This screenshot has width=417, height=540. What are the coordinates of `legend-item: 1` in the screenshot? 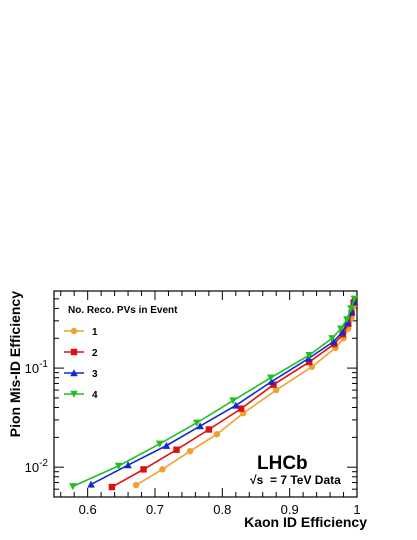 It's located at (81, 332).